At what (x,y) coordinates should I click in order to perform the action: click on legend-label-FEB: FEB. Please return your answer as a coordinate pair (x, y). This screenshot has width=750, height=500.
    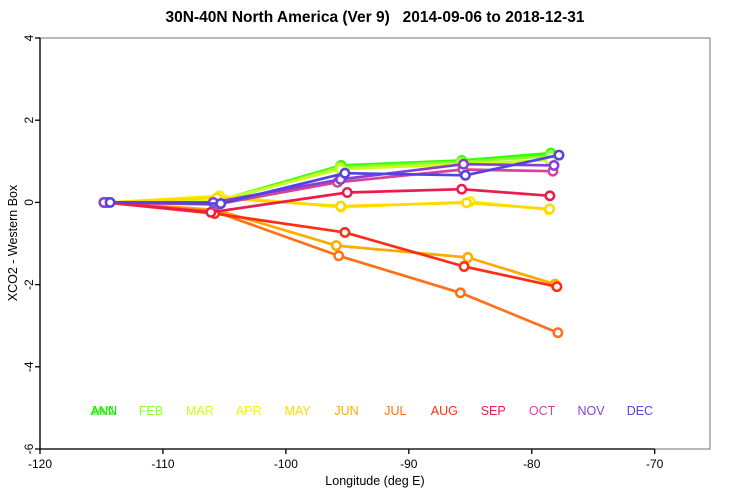
    Looking at the image, I should click on (151, 411).